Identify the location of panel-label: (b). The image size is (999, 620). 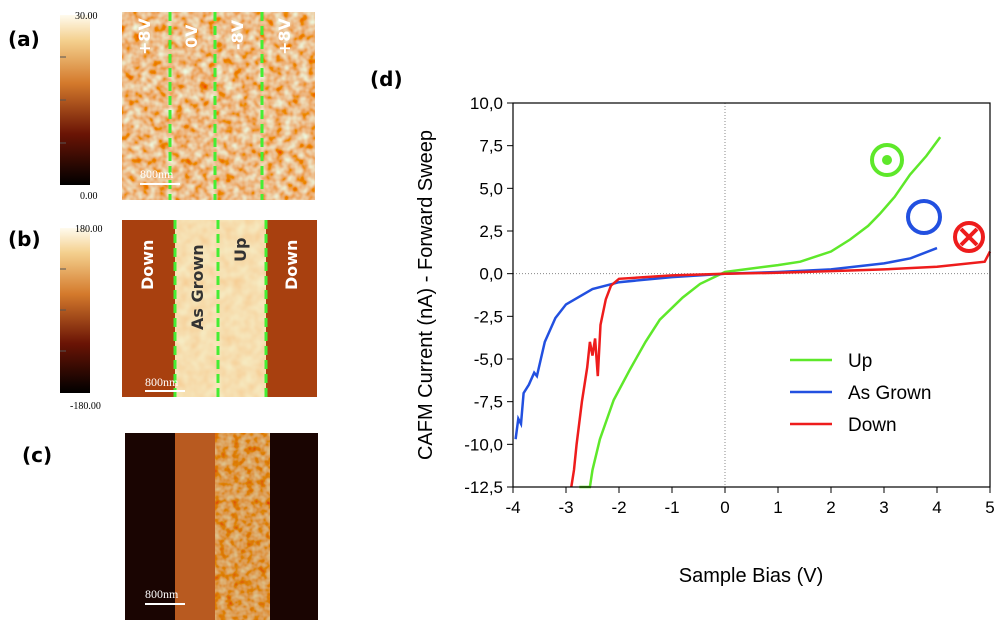
(24, 239).